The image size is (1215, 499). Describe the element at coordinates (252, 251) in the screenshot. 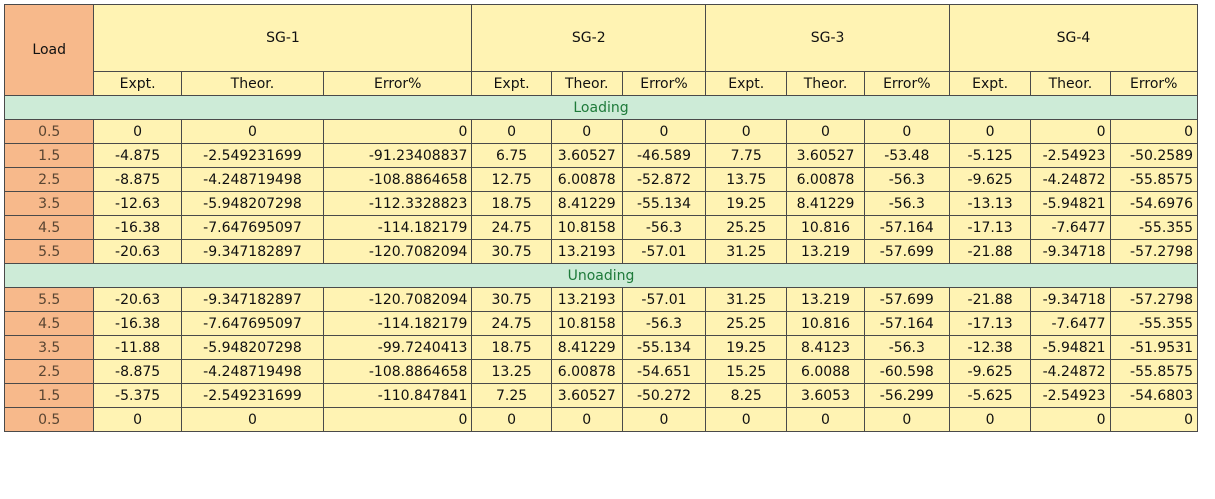

I see `table-cell: -9.347182897` at that location.